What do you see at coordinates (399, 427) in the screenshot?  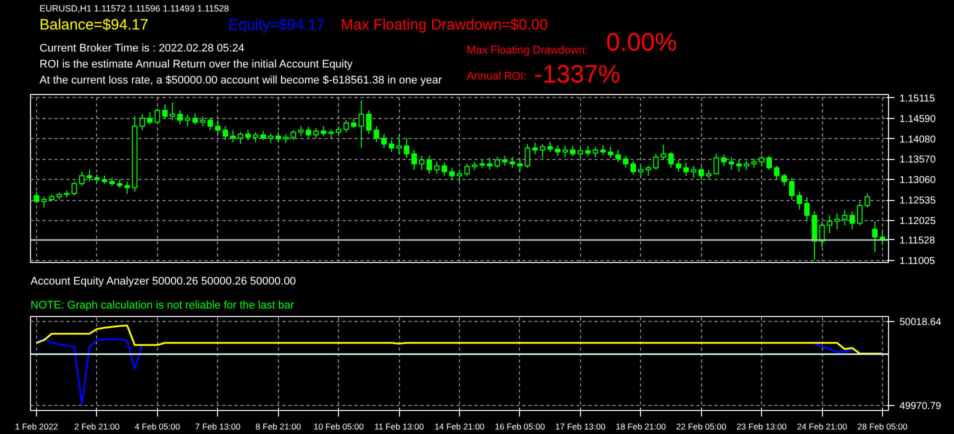 I see `x-tick-label: 11 Feb 13:00` at bounding box center [399, 427].